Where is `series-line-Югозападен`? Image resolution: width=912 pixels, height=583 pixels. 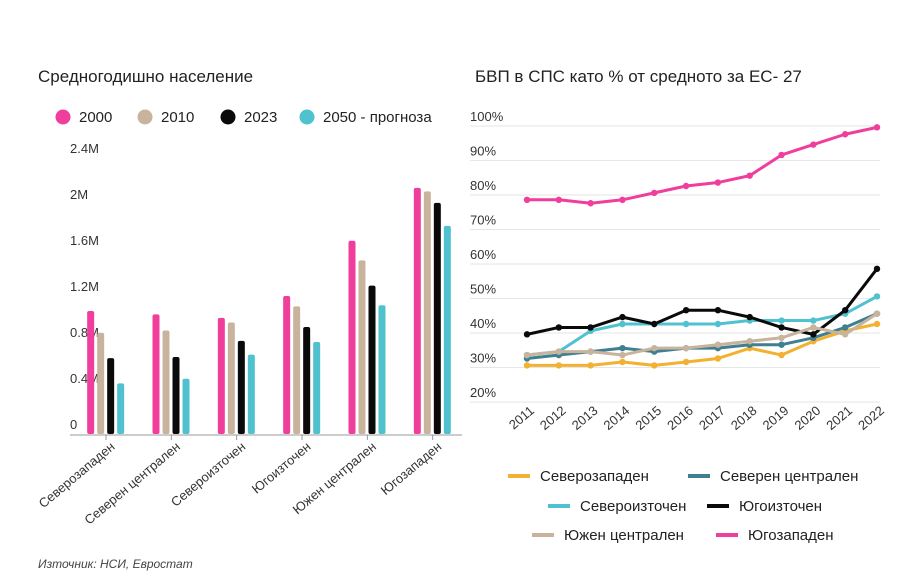
series-line-Югозападен is located at coordinates (702, 165).